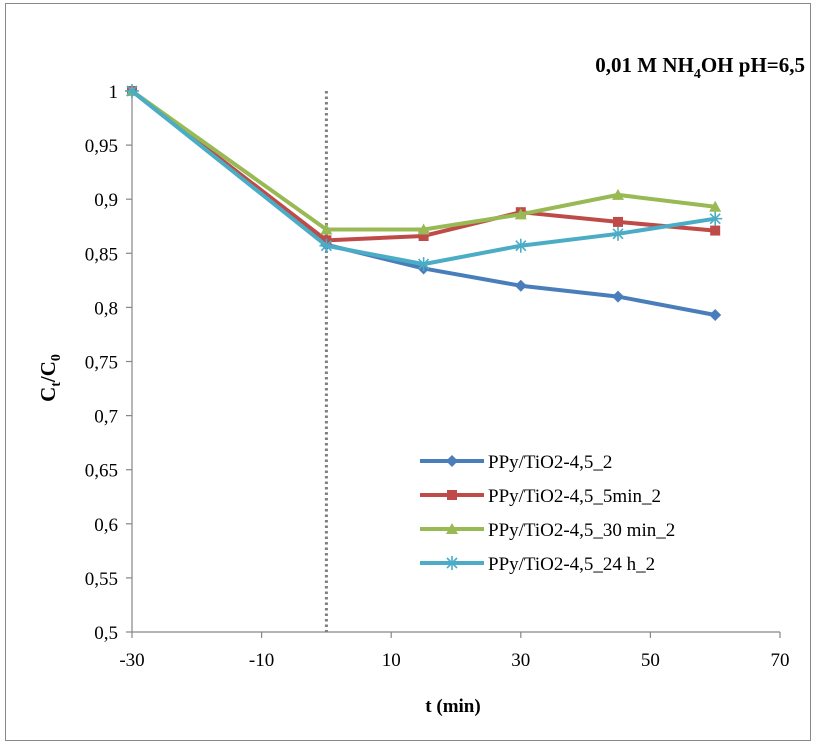 This screenshot has height=746, width=818. I want to click on y-tick-label: 0,8, so click(106, 308).